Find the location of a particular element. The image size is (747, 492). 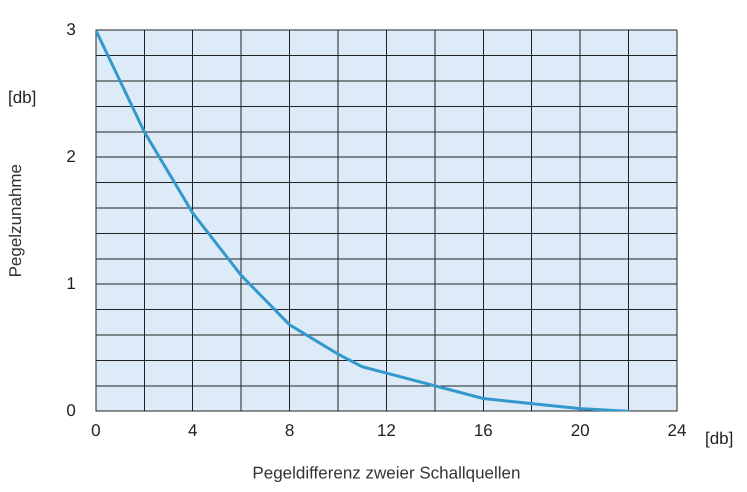

x-tick-label: 12 is located at coordinates (386, 430).